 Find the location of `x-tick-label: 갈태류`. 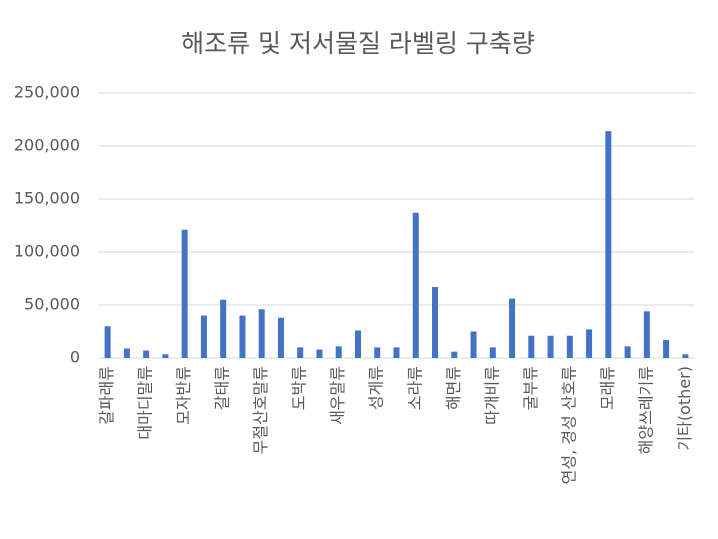

x-tick-label: 갈태류 is located at coordinates (222, 388).